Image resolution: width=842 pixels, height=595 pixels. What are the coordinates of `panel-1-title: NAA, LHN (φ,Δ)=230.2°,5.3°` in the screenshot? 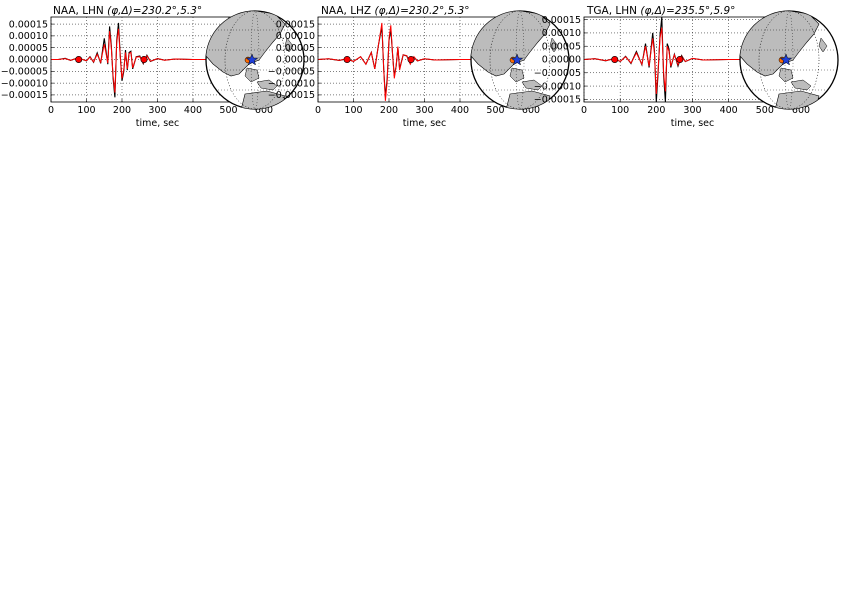 It's located at (127, 11).